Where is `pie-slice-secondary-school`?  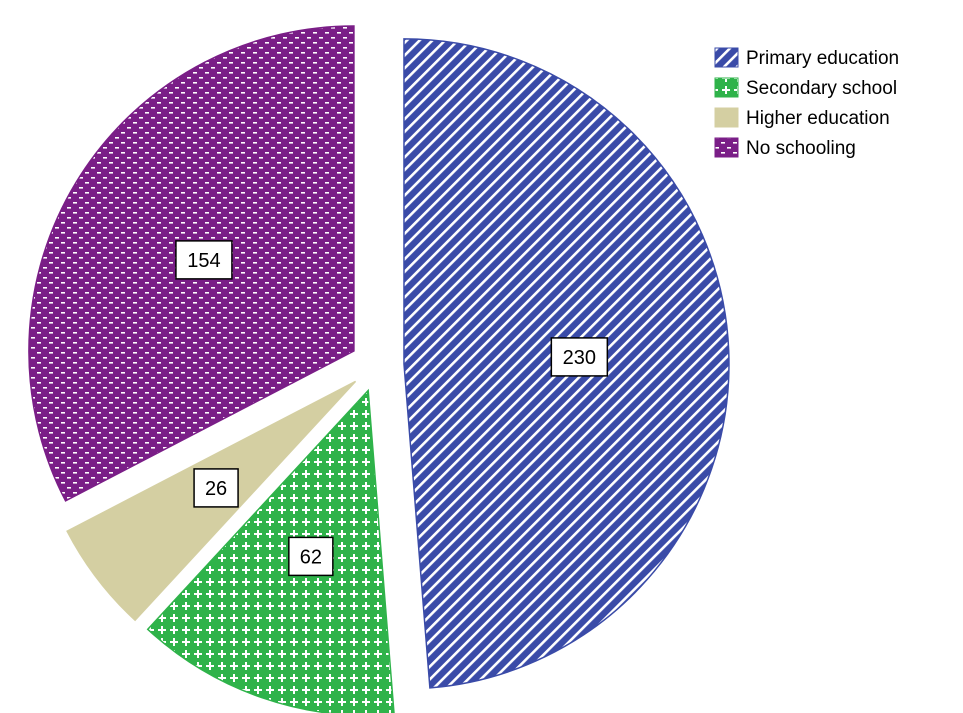
pie-slice-secondary-school is located at coordinates (270, 550).